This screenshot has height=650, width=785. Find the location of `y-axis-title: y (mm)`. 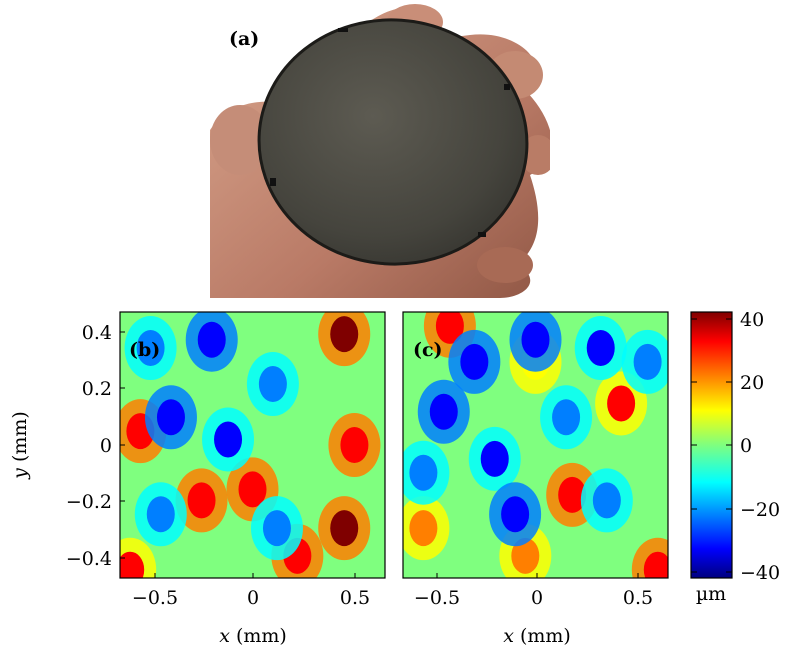

y-axis-title: y (mm) is located at coordinates (20, 445).